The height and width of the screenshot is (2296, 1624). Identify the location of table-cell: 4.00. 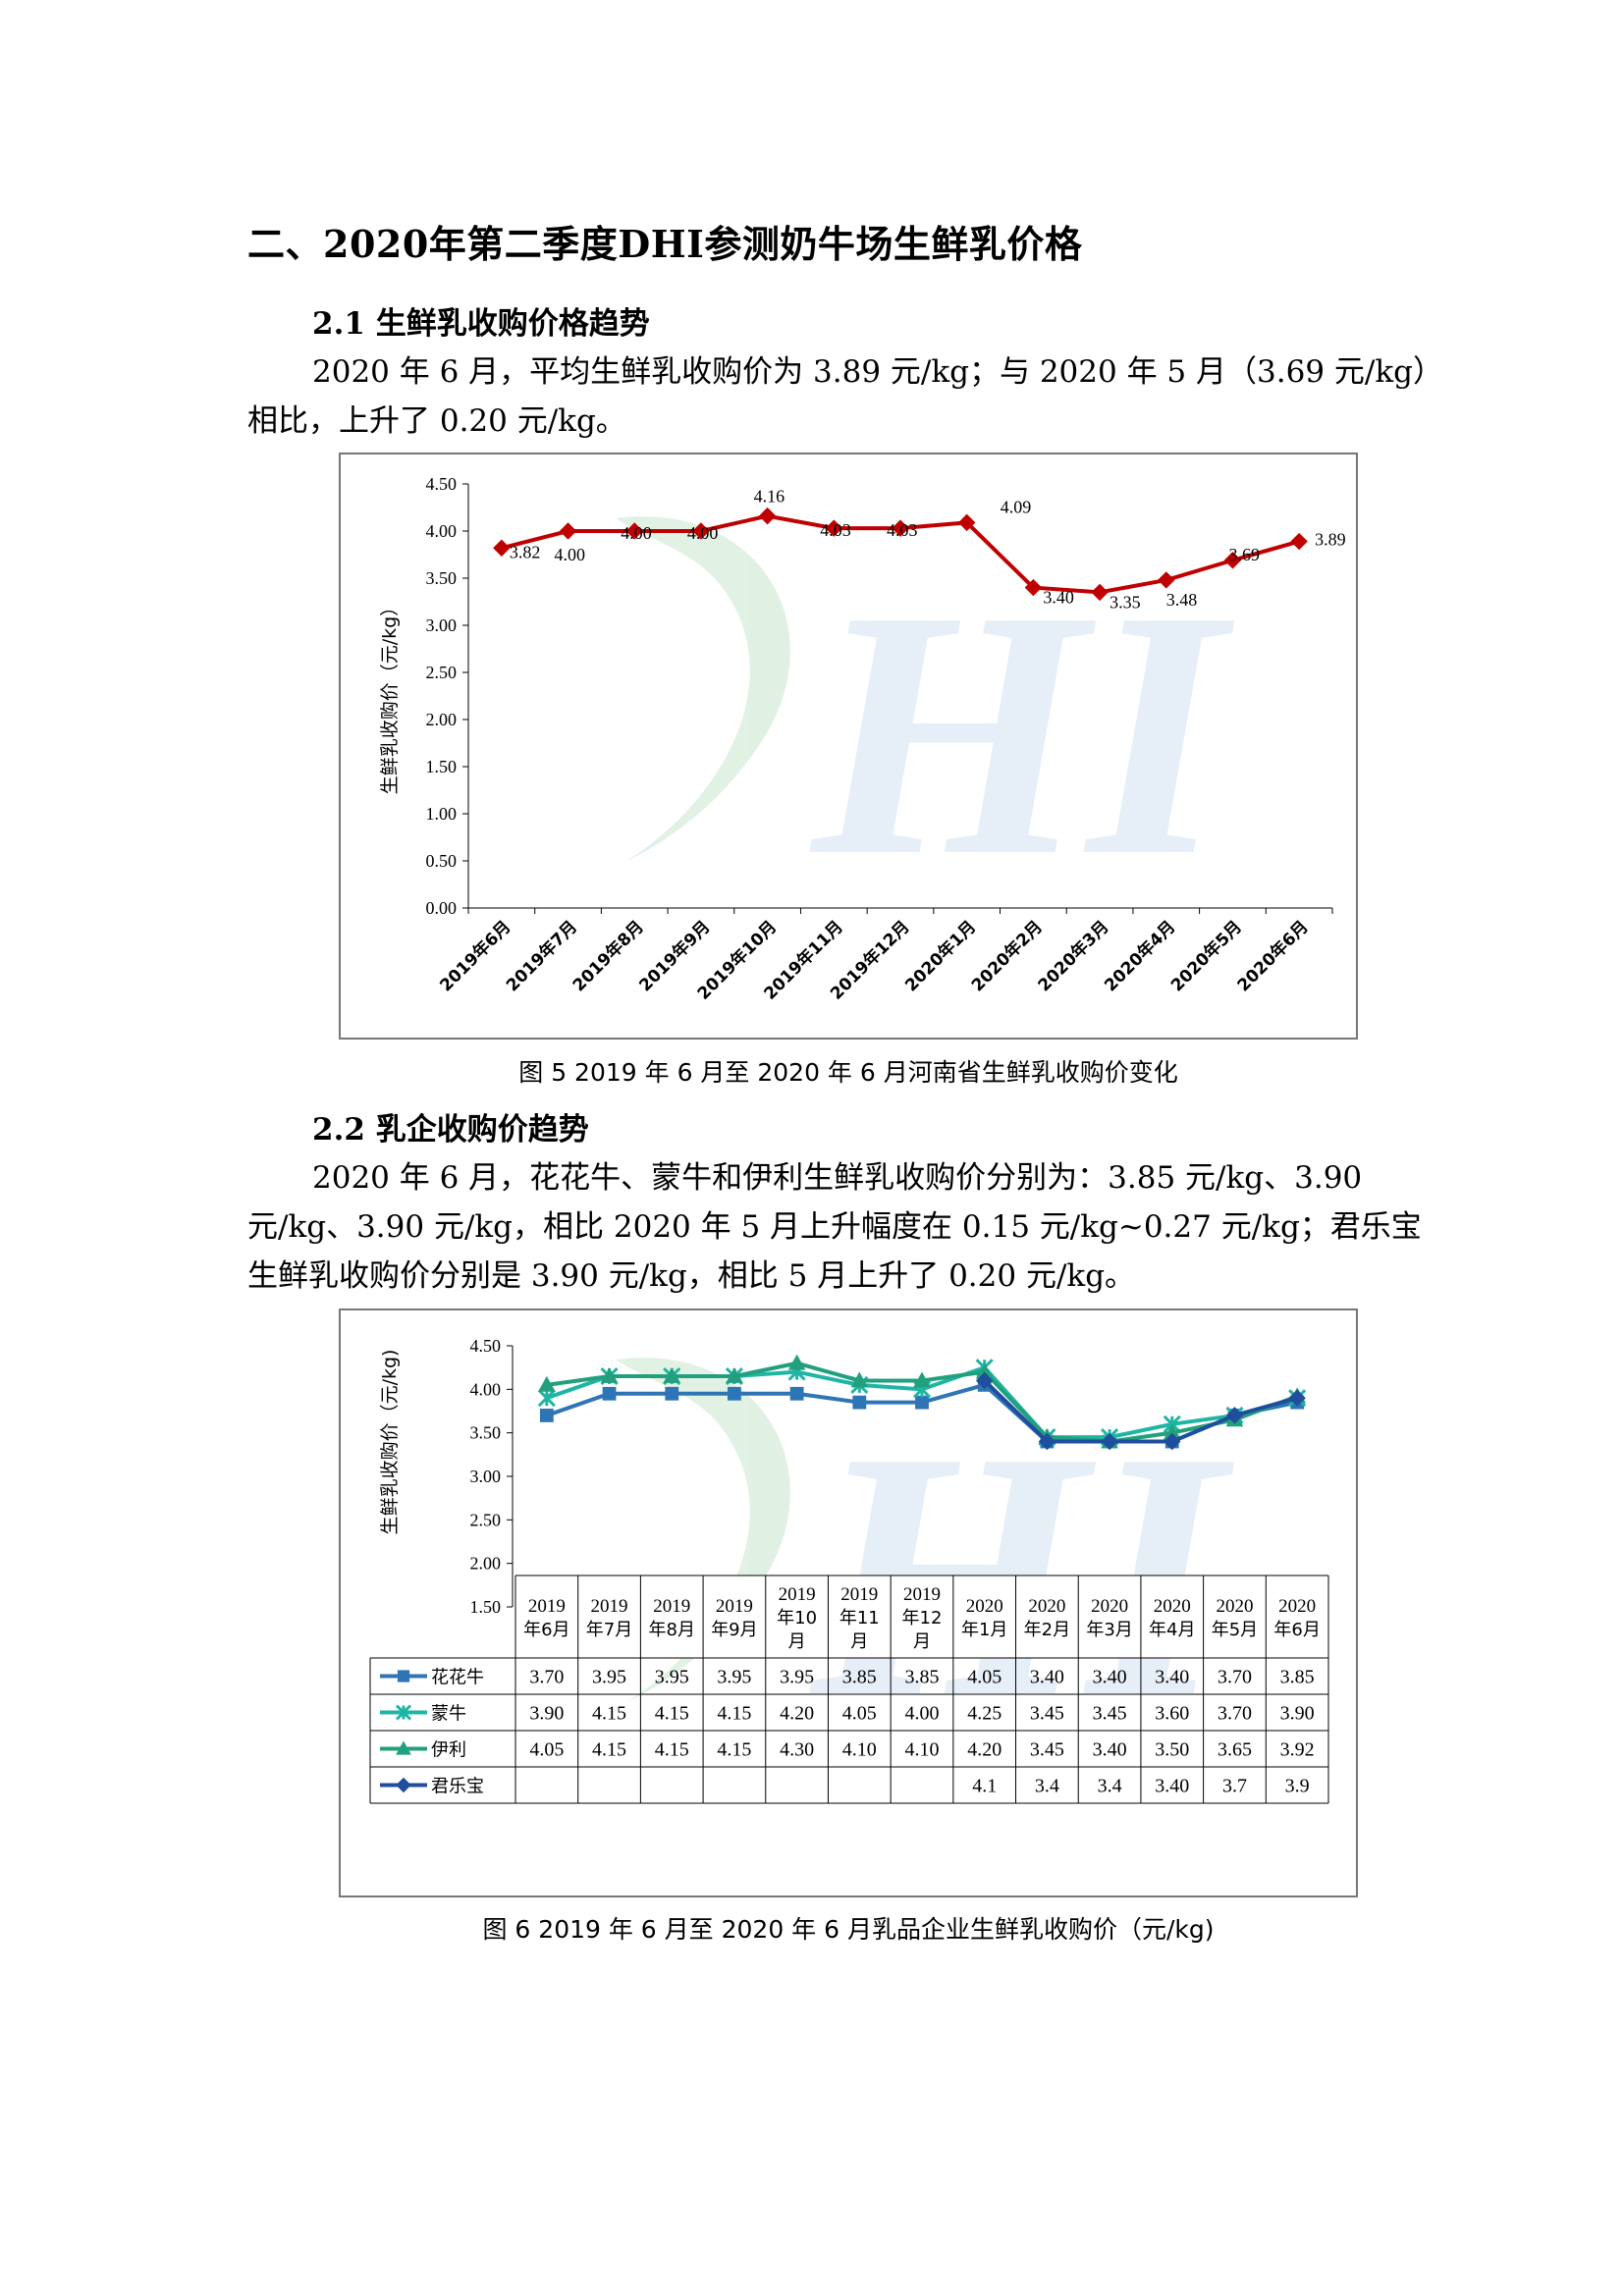
(922, 1714).